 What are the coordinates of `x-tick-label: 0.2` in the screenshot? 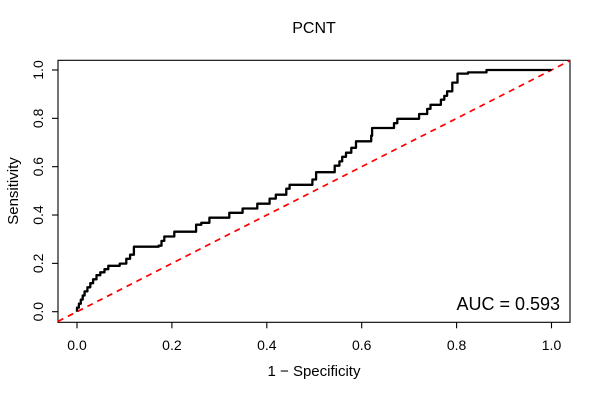 It's located at (172, 345).